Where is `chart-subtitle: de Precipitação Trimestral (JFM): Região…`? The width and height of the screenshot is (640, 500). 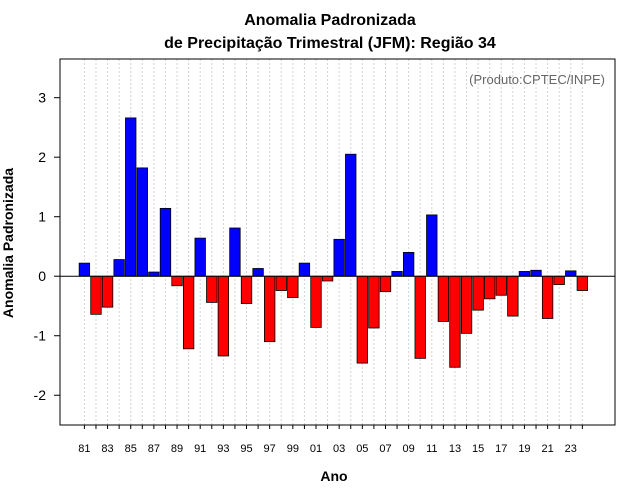 chart-subtitle: de Precipitação Trimestral (JFM): Região… is located at coordinates (330, 43).